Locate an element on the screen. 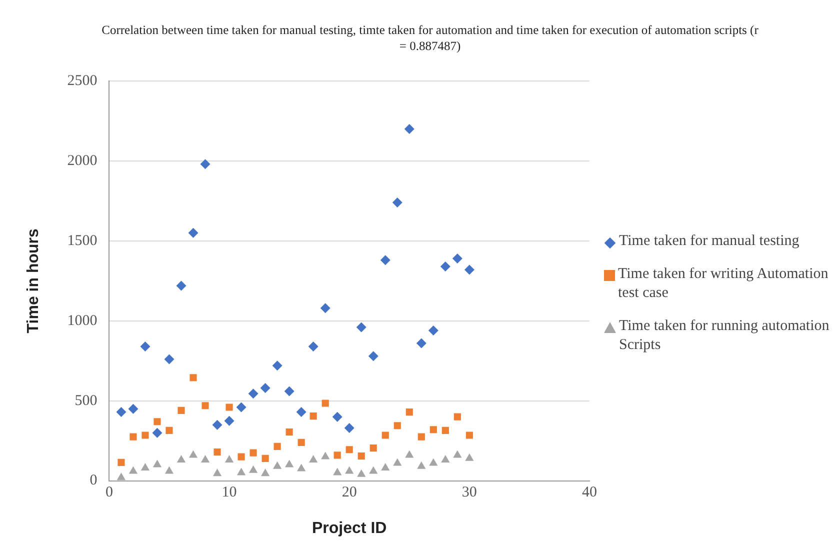 Image resolution: width=837 pixels, height=548 pixels. y-axis-title: Time in hours is located at coordinates (33, 281).